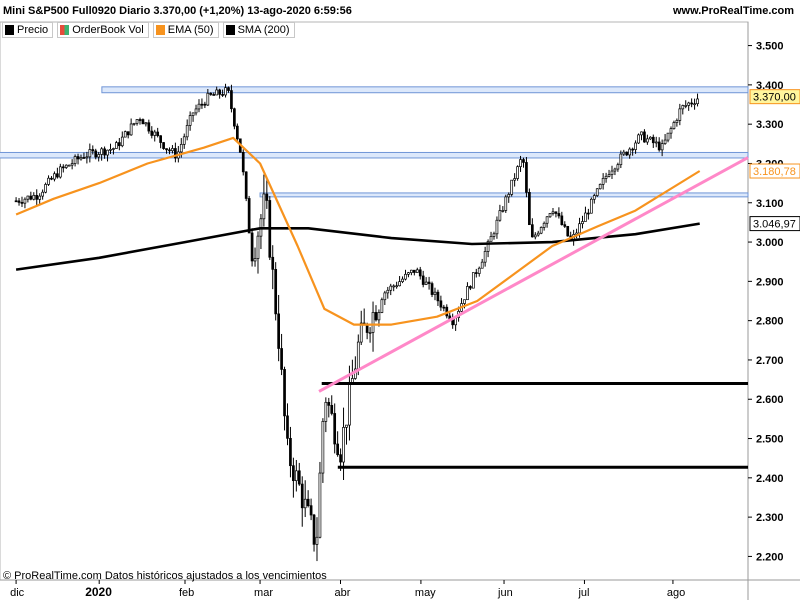  What do you see at coordinates (733, 11) in the screenshot?
I see `website-label: www.ProRealTime.com` at bounding box center [733, 11].